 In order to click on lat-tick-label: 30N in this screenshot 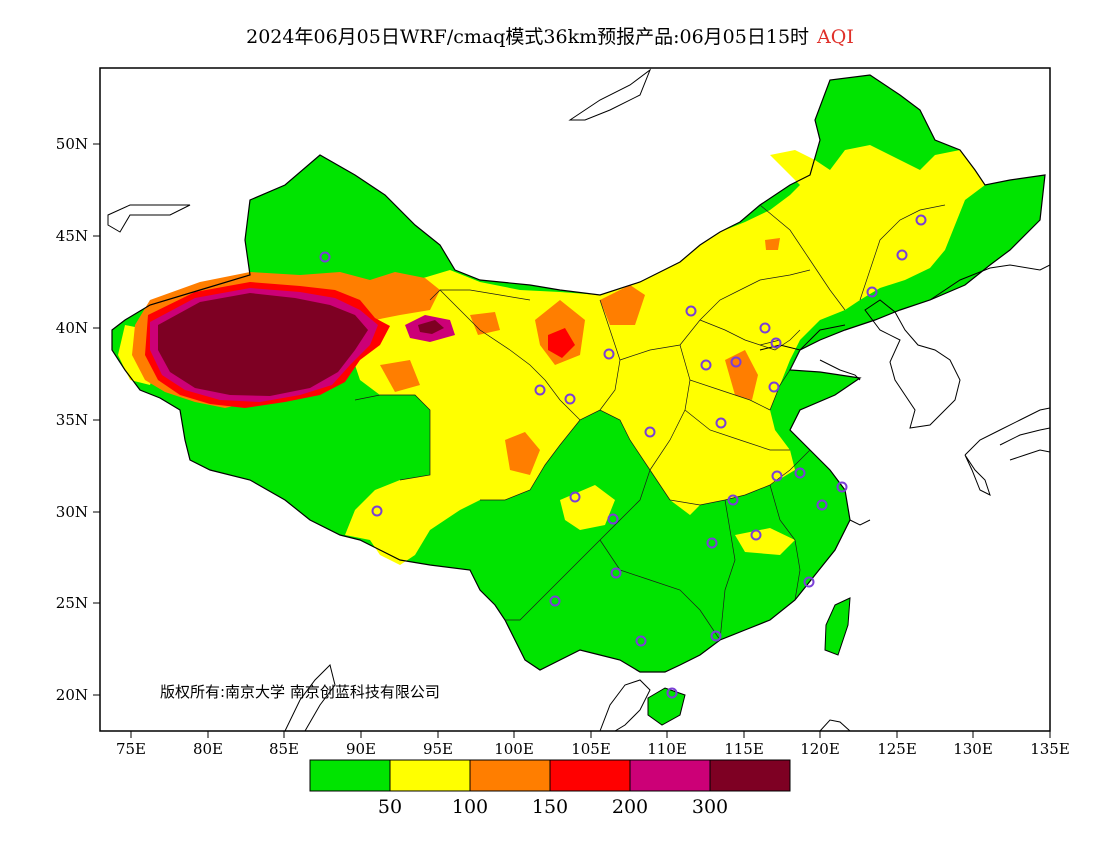, I will do `click(72, 512)`.